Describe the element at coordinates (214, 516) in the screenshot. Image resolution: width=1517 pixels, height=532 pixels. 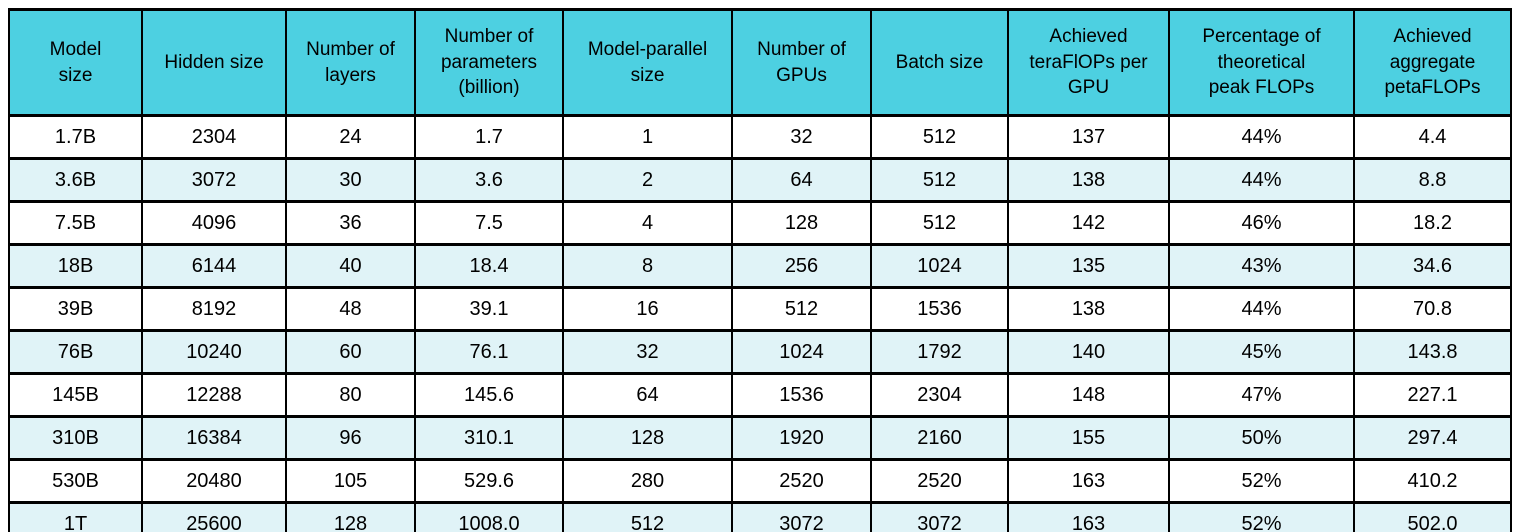
I see `table-cell: 25600` at that location.